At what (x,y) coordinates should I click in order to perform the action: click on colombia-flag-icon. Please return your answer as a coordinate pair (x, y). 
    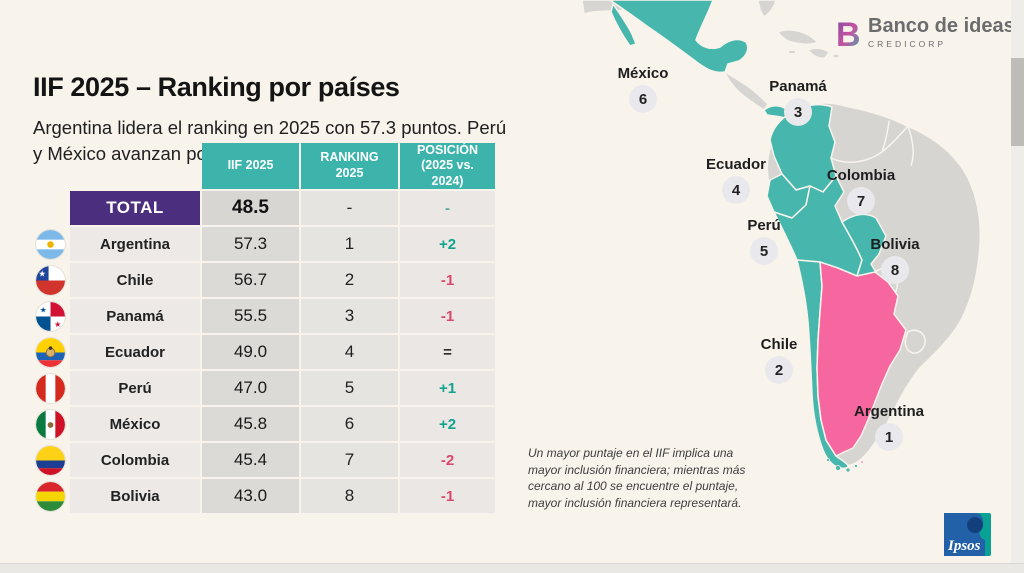
    Looking at the image, I should click on (50, 460).